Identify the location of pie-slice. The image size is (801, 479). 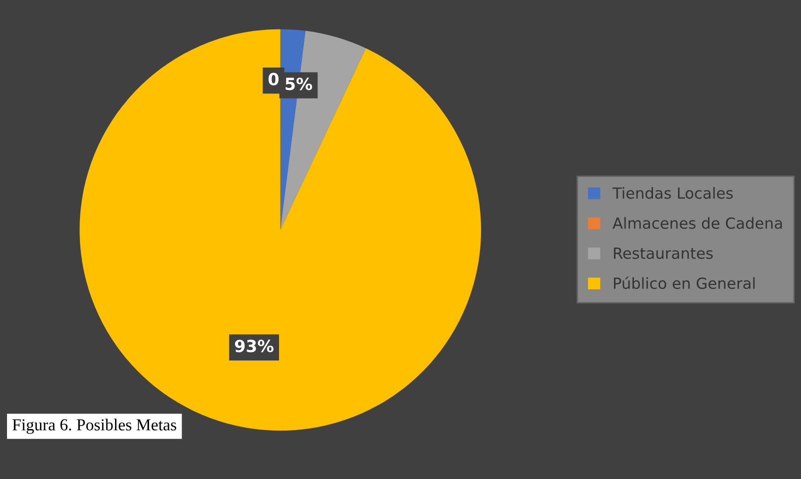
(323, 130).